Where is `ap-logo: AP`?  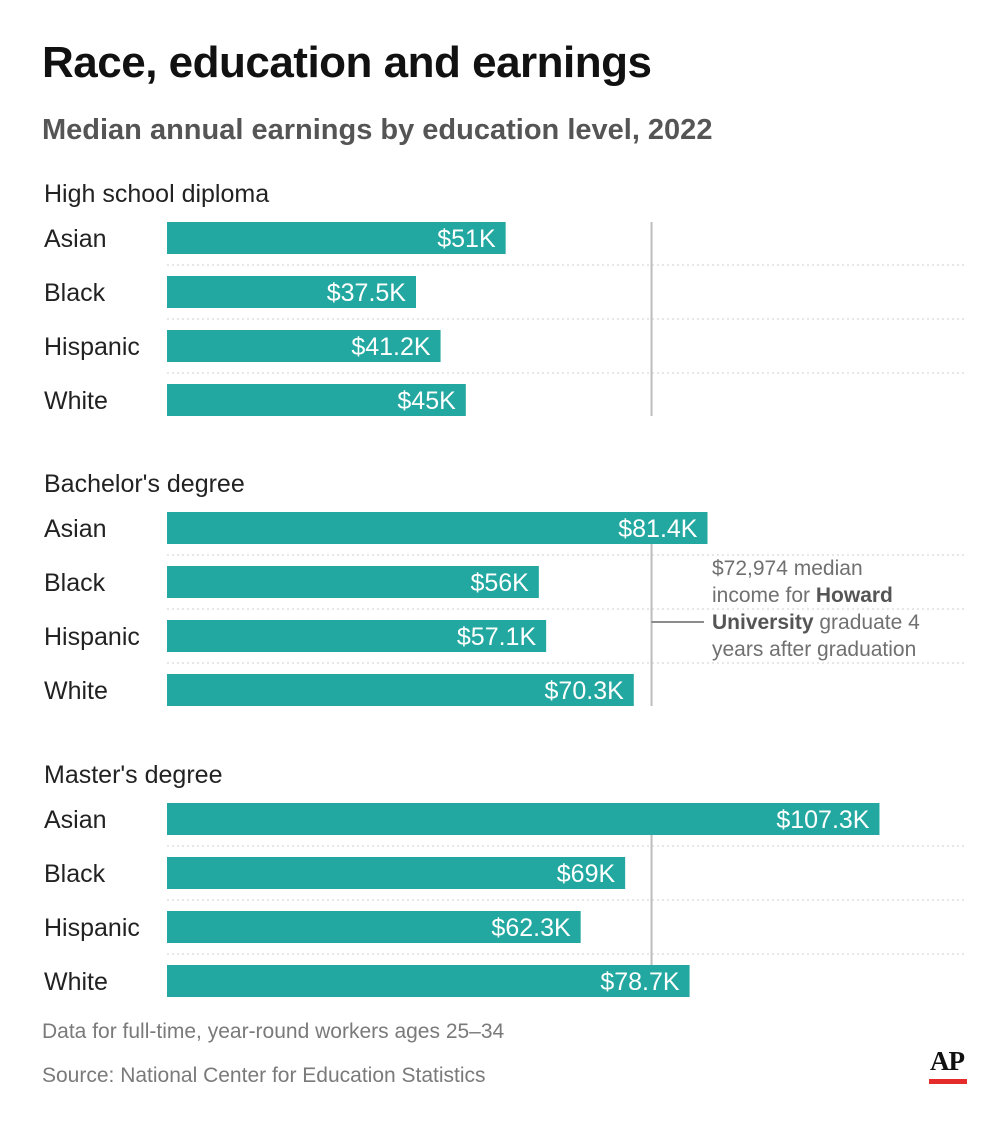
ap-logo: AP is located at coordinates (949, 1065).